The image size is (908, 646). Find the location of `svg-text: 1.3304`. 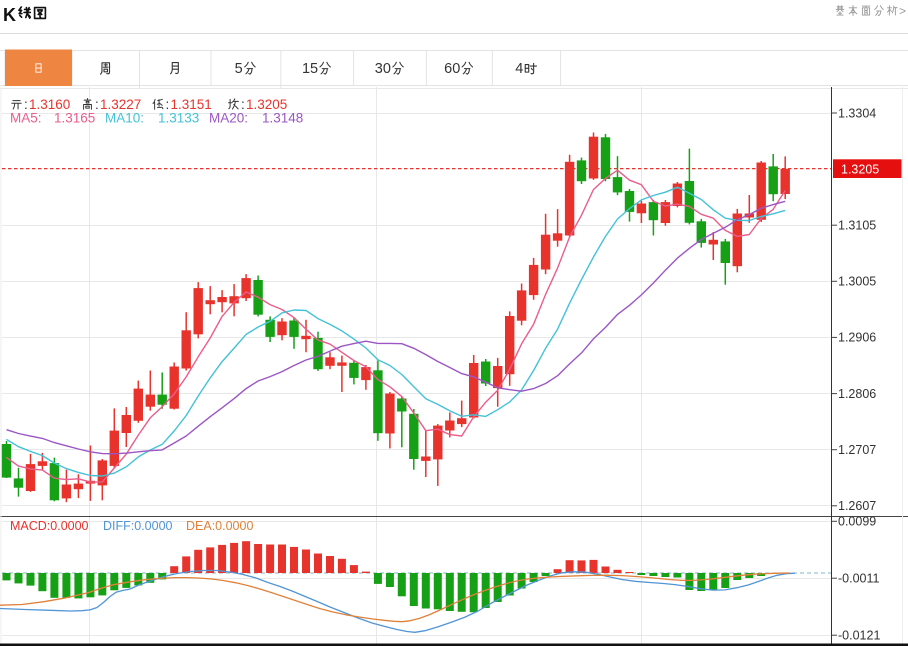

svg-text: 1.3304 is located at coordinates (857, 113).